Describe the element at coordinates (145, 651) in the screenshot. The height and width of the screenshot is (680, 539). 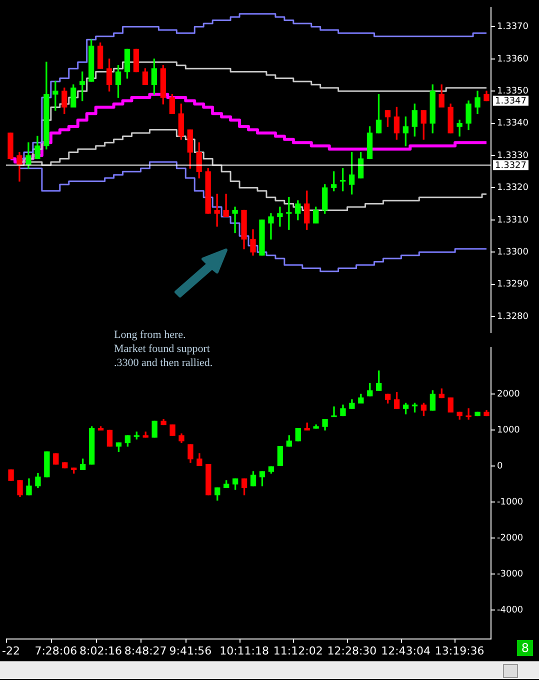
I see `x-tick-label: 8:48:27` at that location.